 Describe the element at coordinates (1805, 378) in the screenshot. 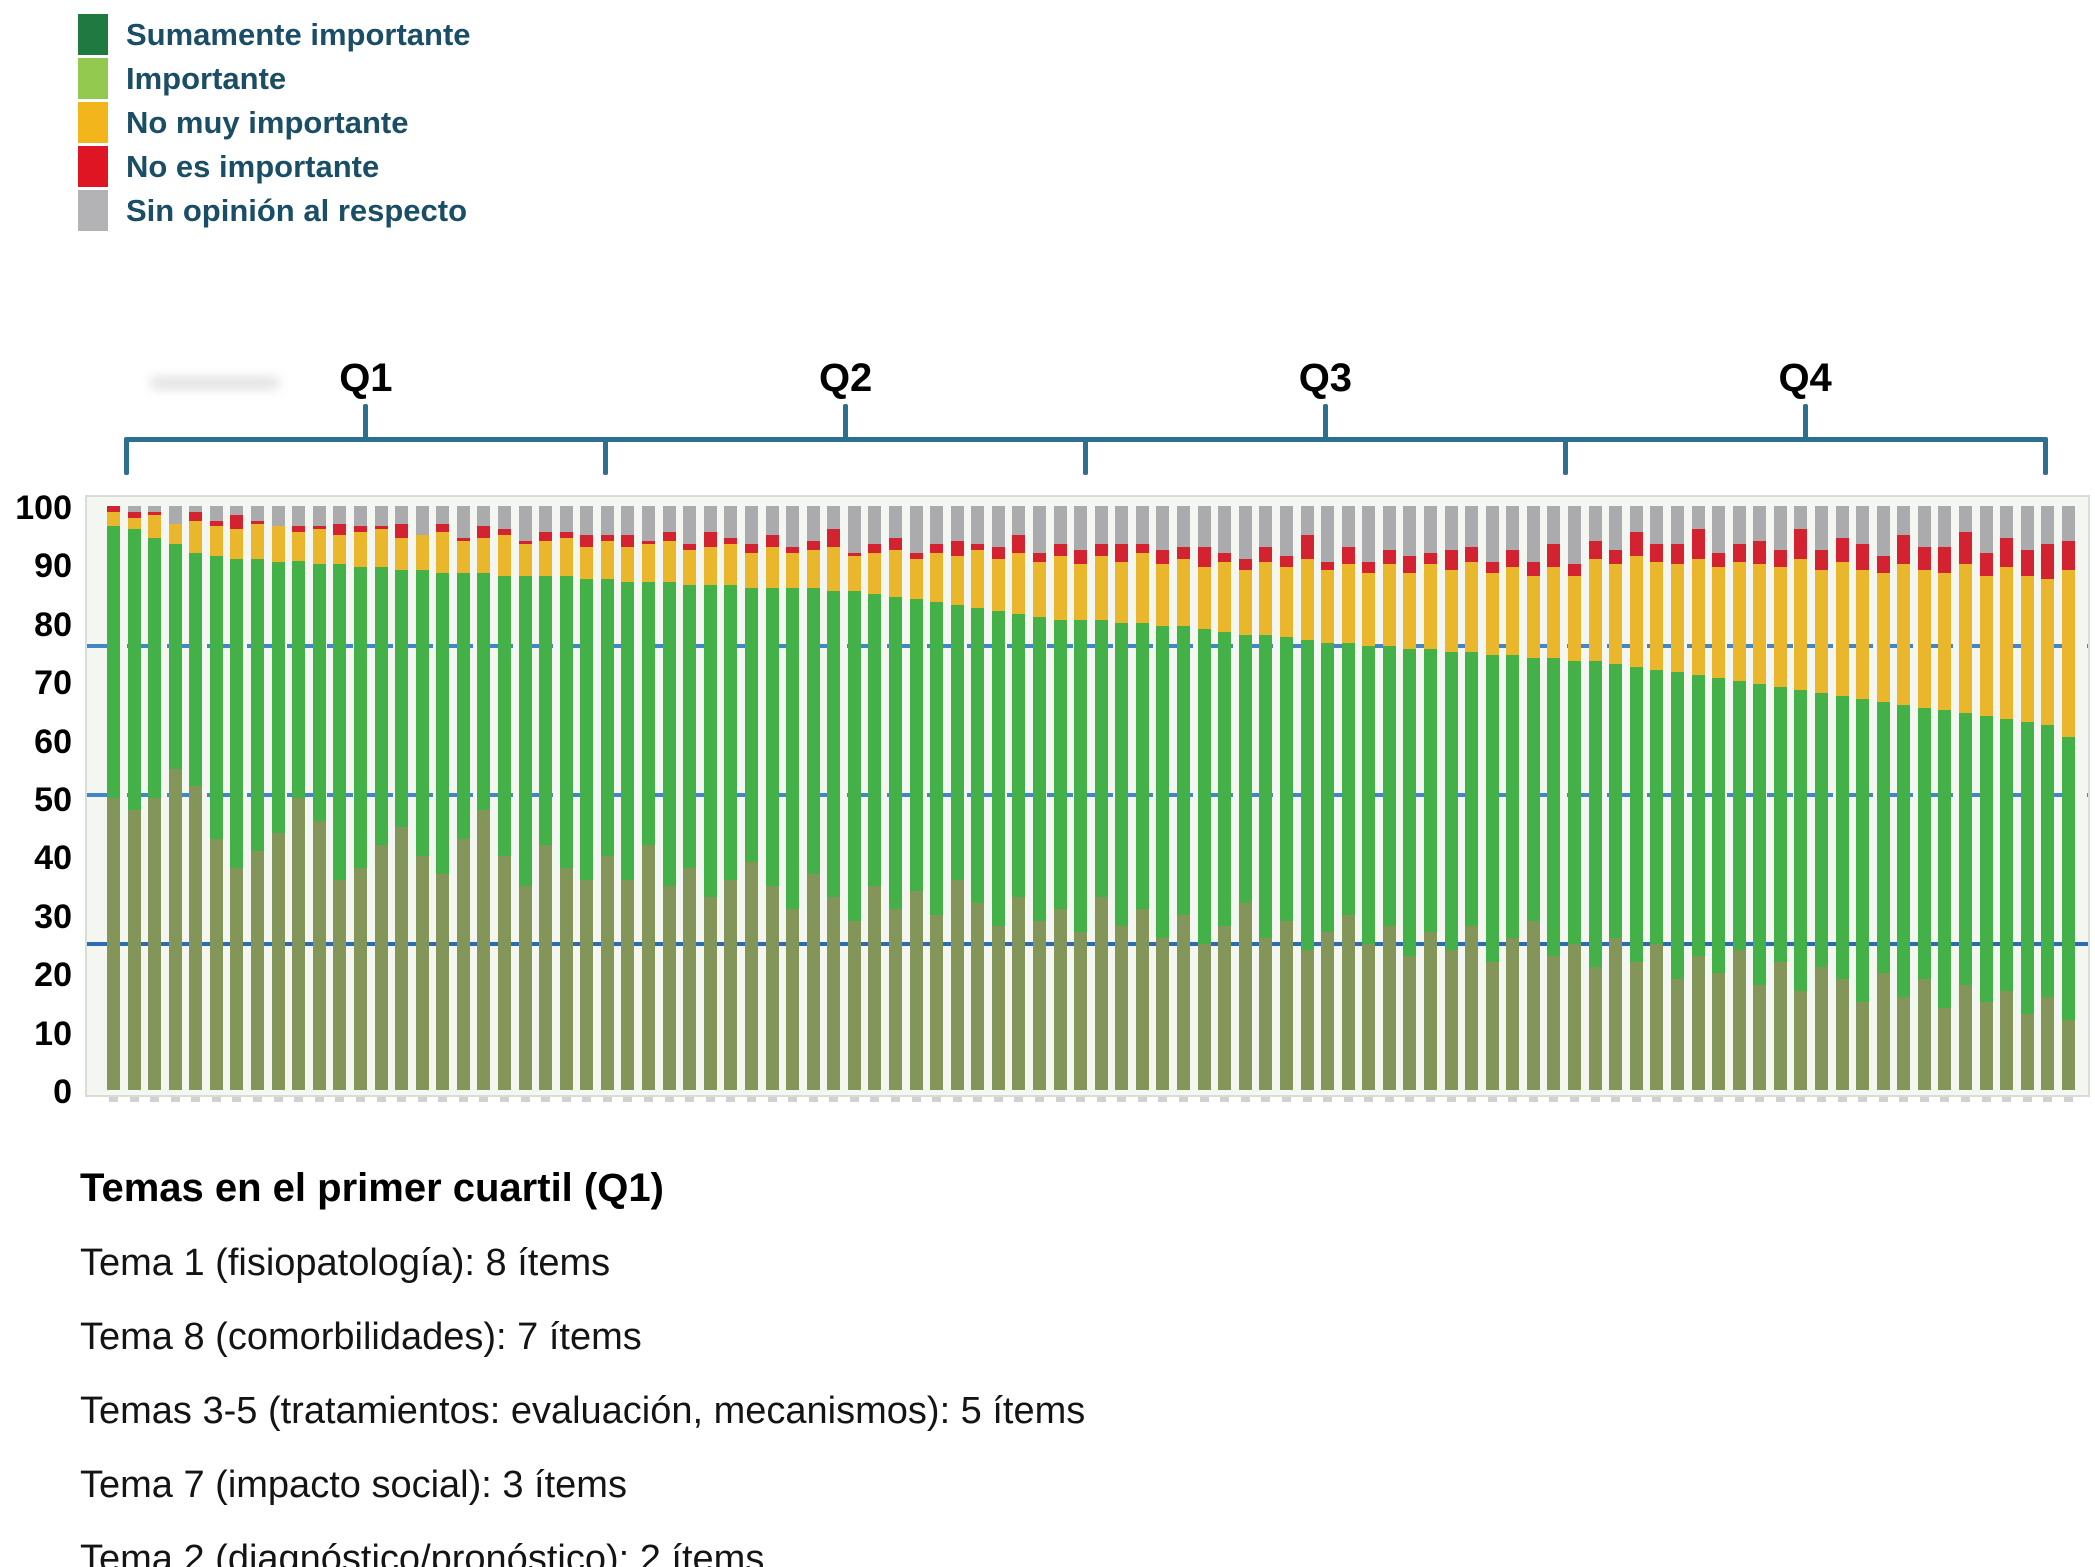

I see `quartile-label-Q4: Q4` at that location.